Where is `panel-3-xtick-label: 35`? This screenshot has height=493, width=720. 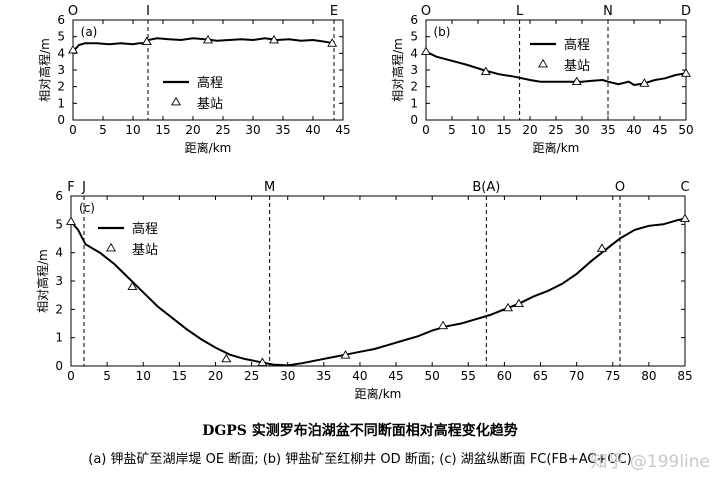 panel-3-xtick-label: 35 is located at coordinates (323, 376).